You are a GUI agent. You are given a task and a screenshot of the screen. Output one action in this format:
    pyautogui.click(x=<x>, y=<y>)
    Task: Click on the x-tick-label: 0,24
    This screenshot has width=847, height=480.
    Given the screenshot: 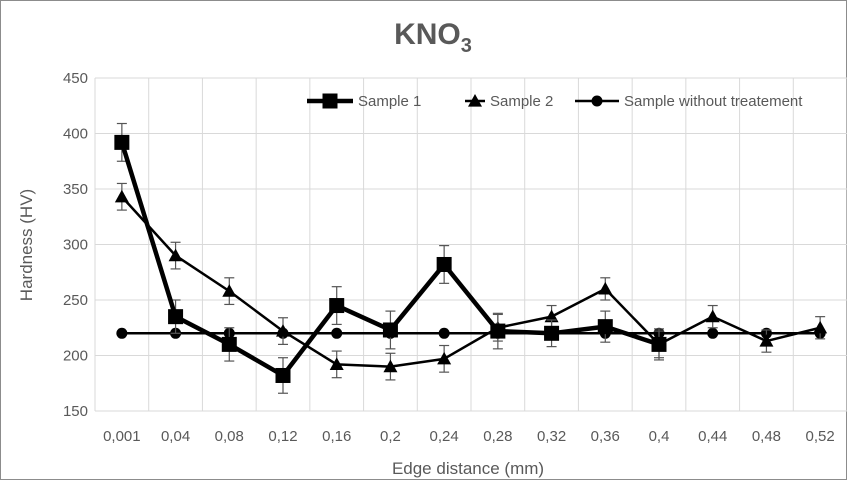 What is the action you would take?
    pyautogui.click(x=444, y=436)
    